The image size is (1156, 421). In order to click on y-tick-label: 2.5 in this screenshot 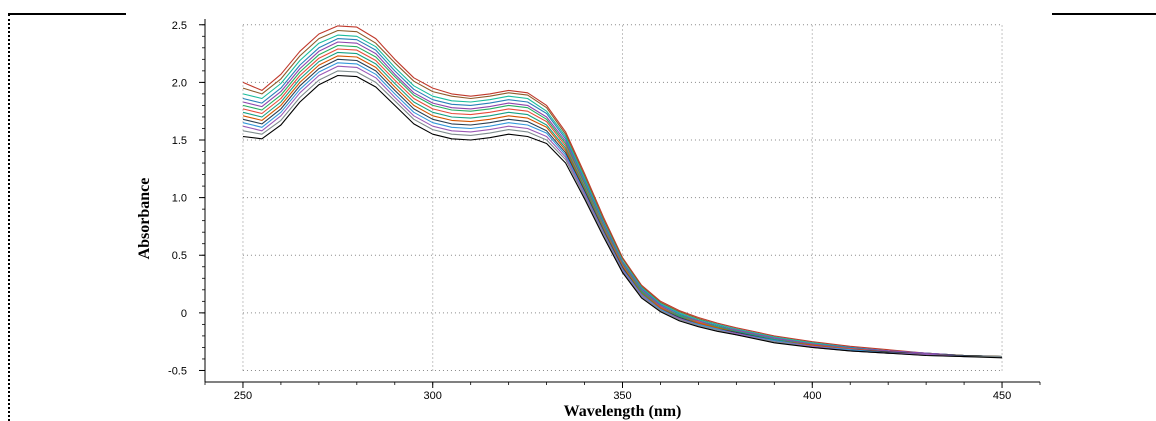, I will do `click(179, 26)`.